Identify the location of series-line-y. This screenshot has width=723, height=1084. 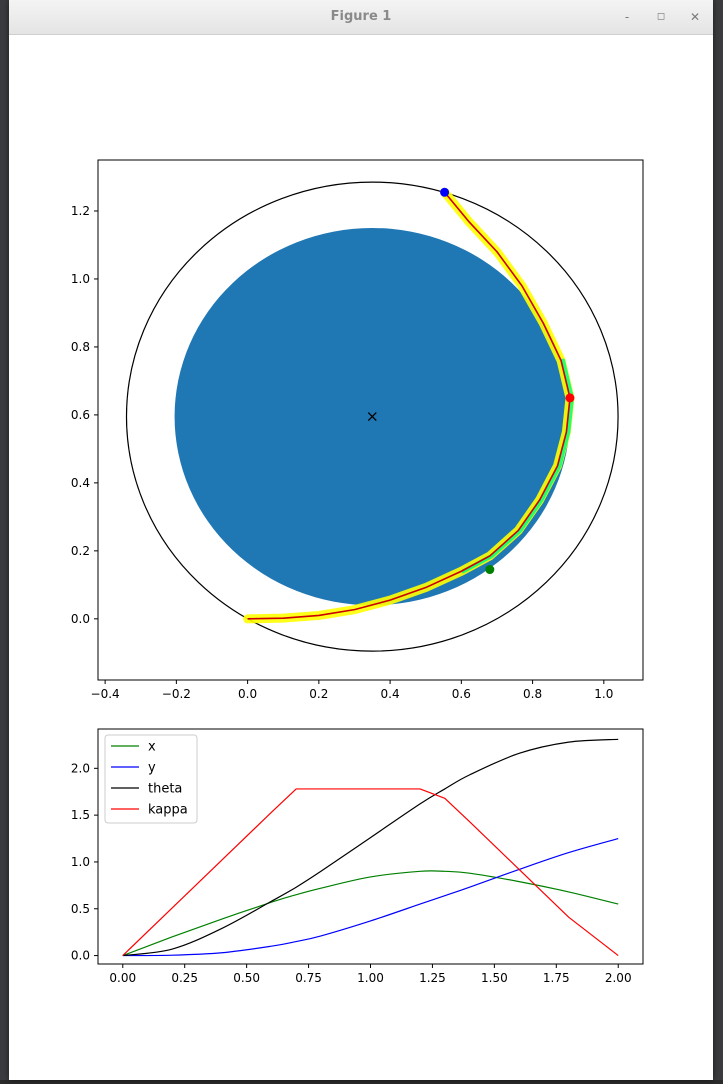
(370, 897).